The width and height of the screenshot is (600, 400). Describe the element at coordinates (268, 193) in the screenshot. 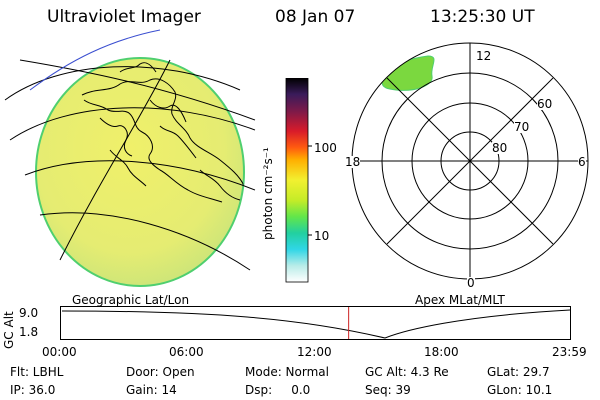

I see `colorbar-unit-label: photon cm⁻²s⁻¹` at that location.